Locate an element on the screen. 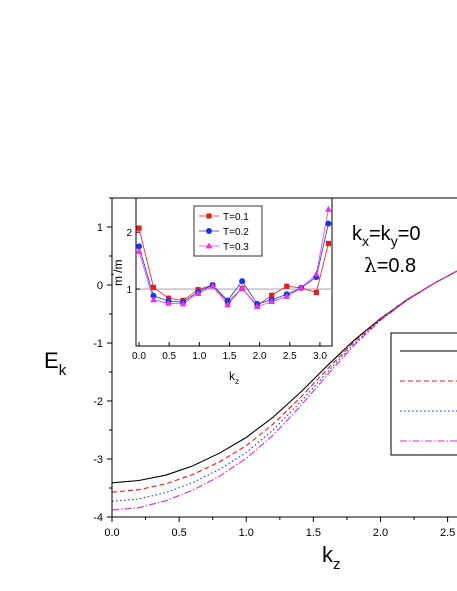 The height and width of the screenshot is (591, 457). inset-x-tick-label: 3.0 is located at coordinates (320, 356).